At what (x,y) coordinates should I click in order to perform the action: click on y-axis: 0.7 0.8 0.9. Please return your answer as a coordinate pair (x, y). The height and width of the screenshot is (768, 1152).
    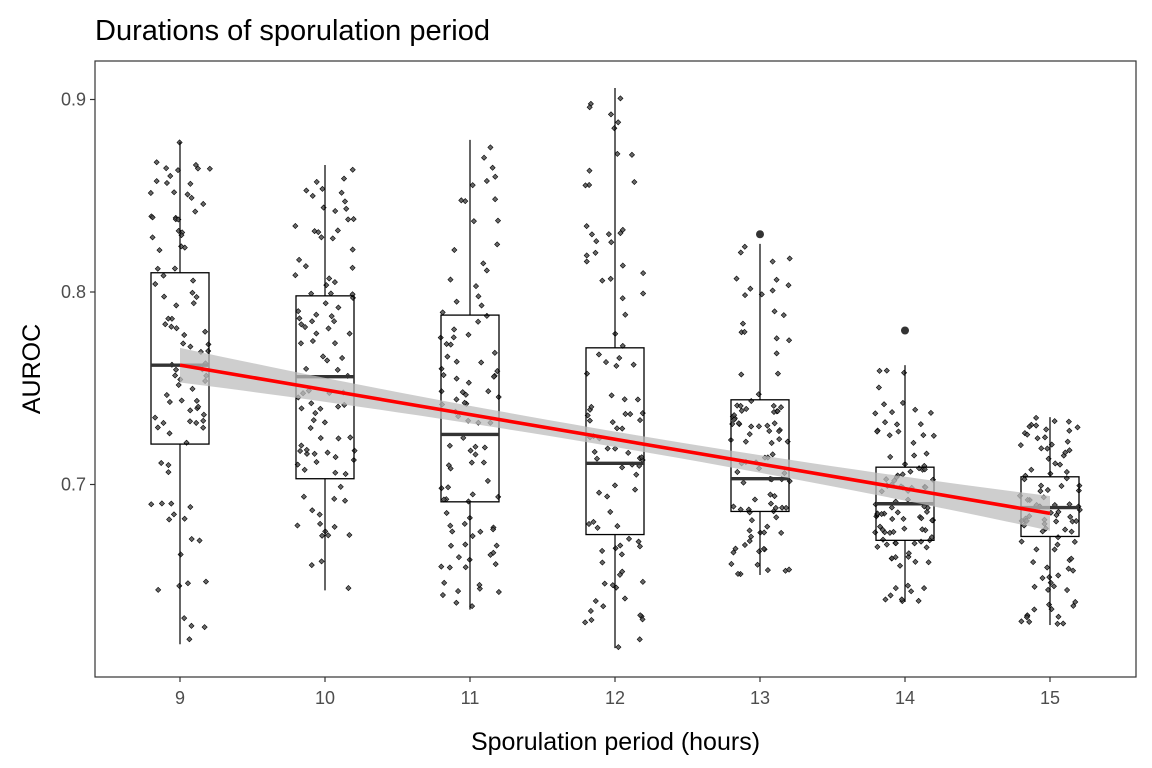
    Looking at the image, I should click on (78, 292).